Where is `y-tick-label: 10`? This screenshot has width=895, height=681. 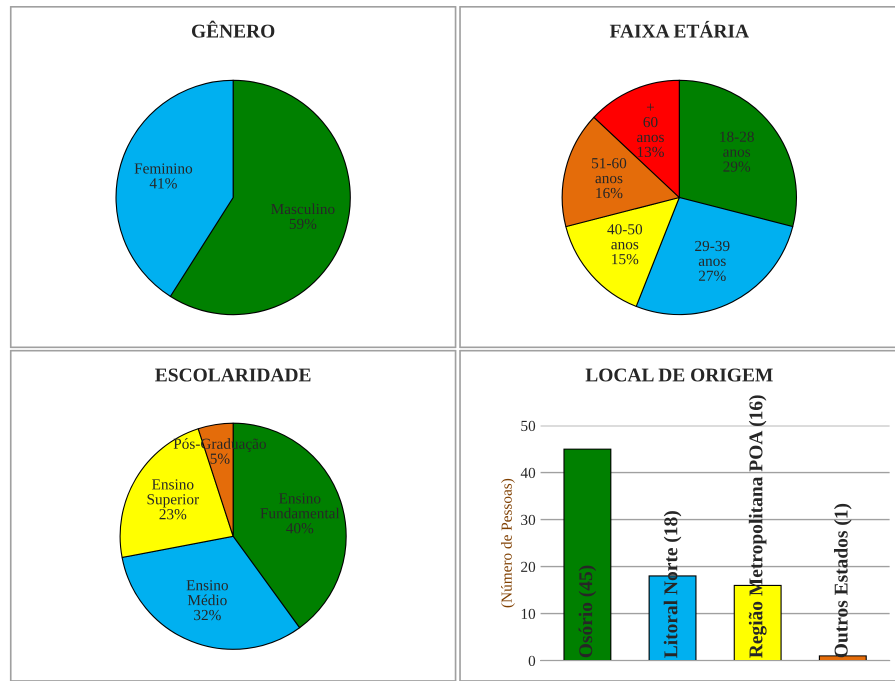 y-tick-label: 10 is located at coordinates (529, 614).